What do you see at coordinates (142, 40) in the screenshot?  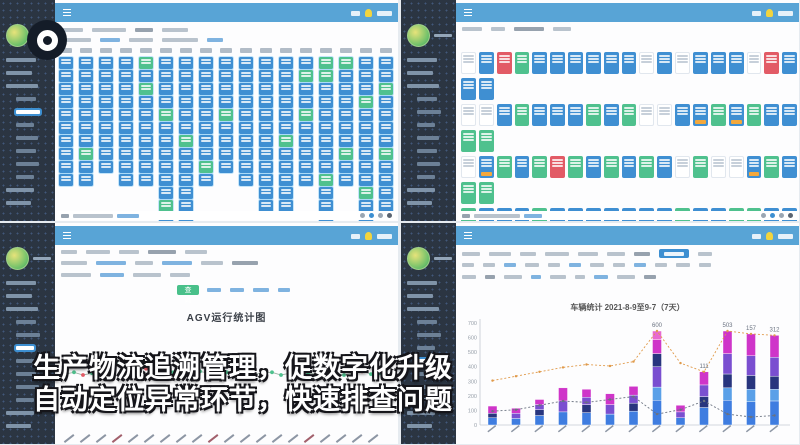 I see `filter-row` at bounding box center [142, 40].